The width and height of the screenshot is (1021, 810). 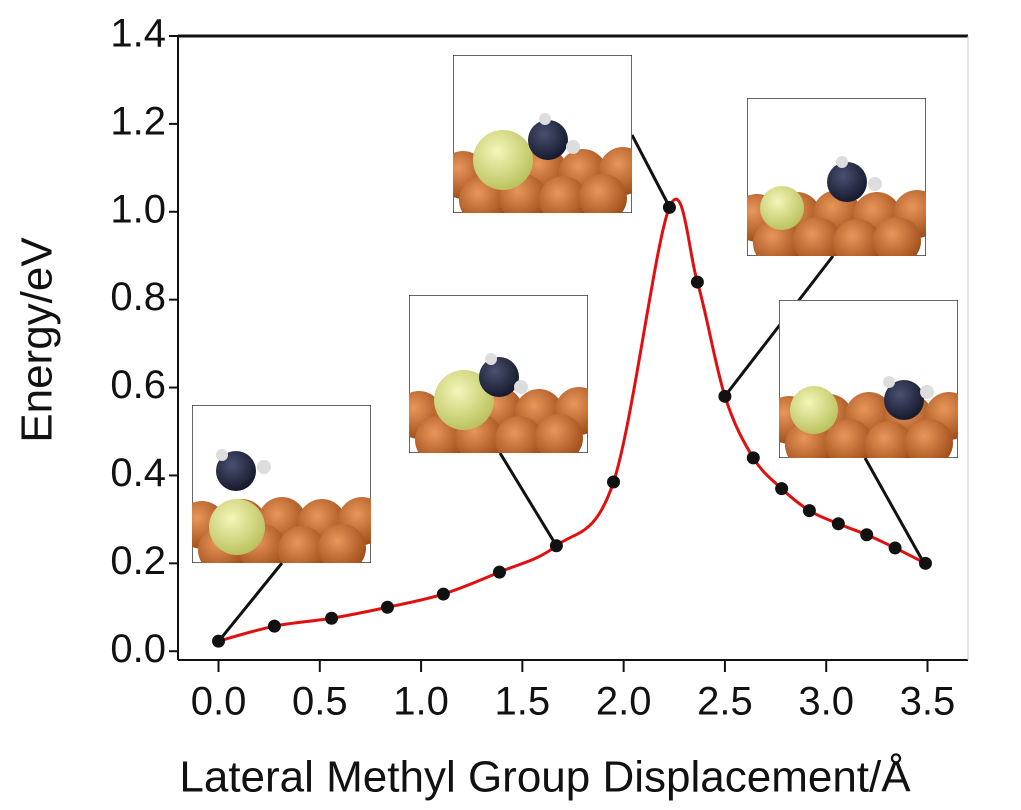 What do you see at coordinates (138, 473) in the screenshot?
I see `y-tick-label: 0.4` at bounding box center [138, 473].